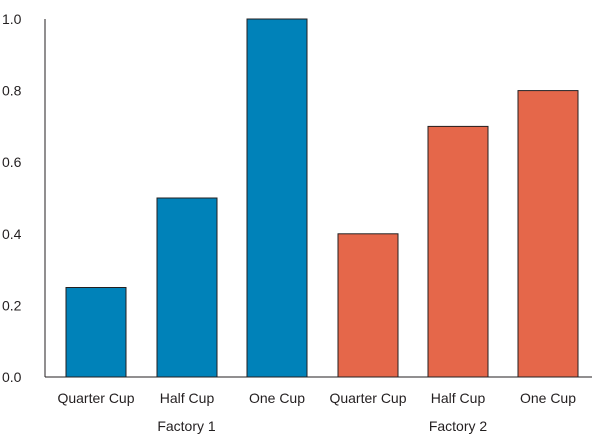 The height and width of the screenshot is (435, 593). Describe the element at coordinates (12, 234) in the screenshot. I see `y-tick-label: 0.4` at that location.